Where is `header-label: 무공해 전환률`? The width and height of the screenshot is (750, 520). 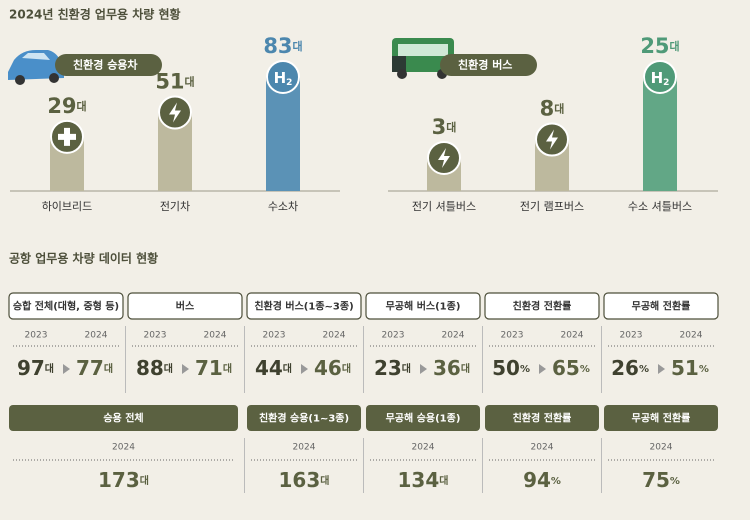
header-label: 무공해 전환률 is located at coordinates (661, 306).